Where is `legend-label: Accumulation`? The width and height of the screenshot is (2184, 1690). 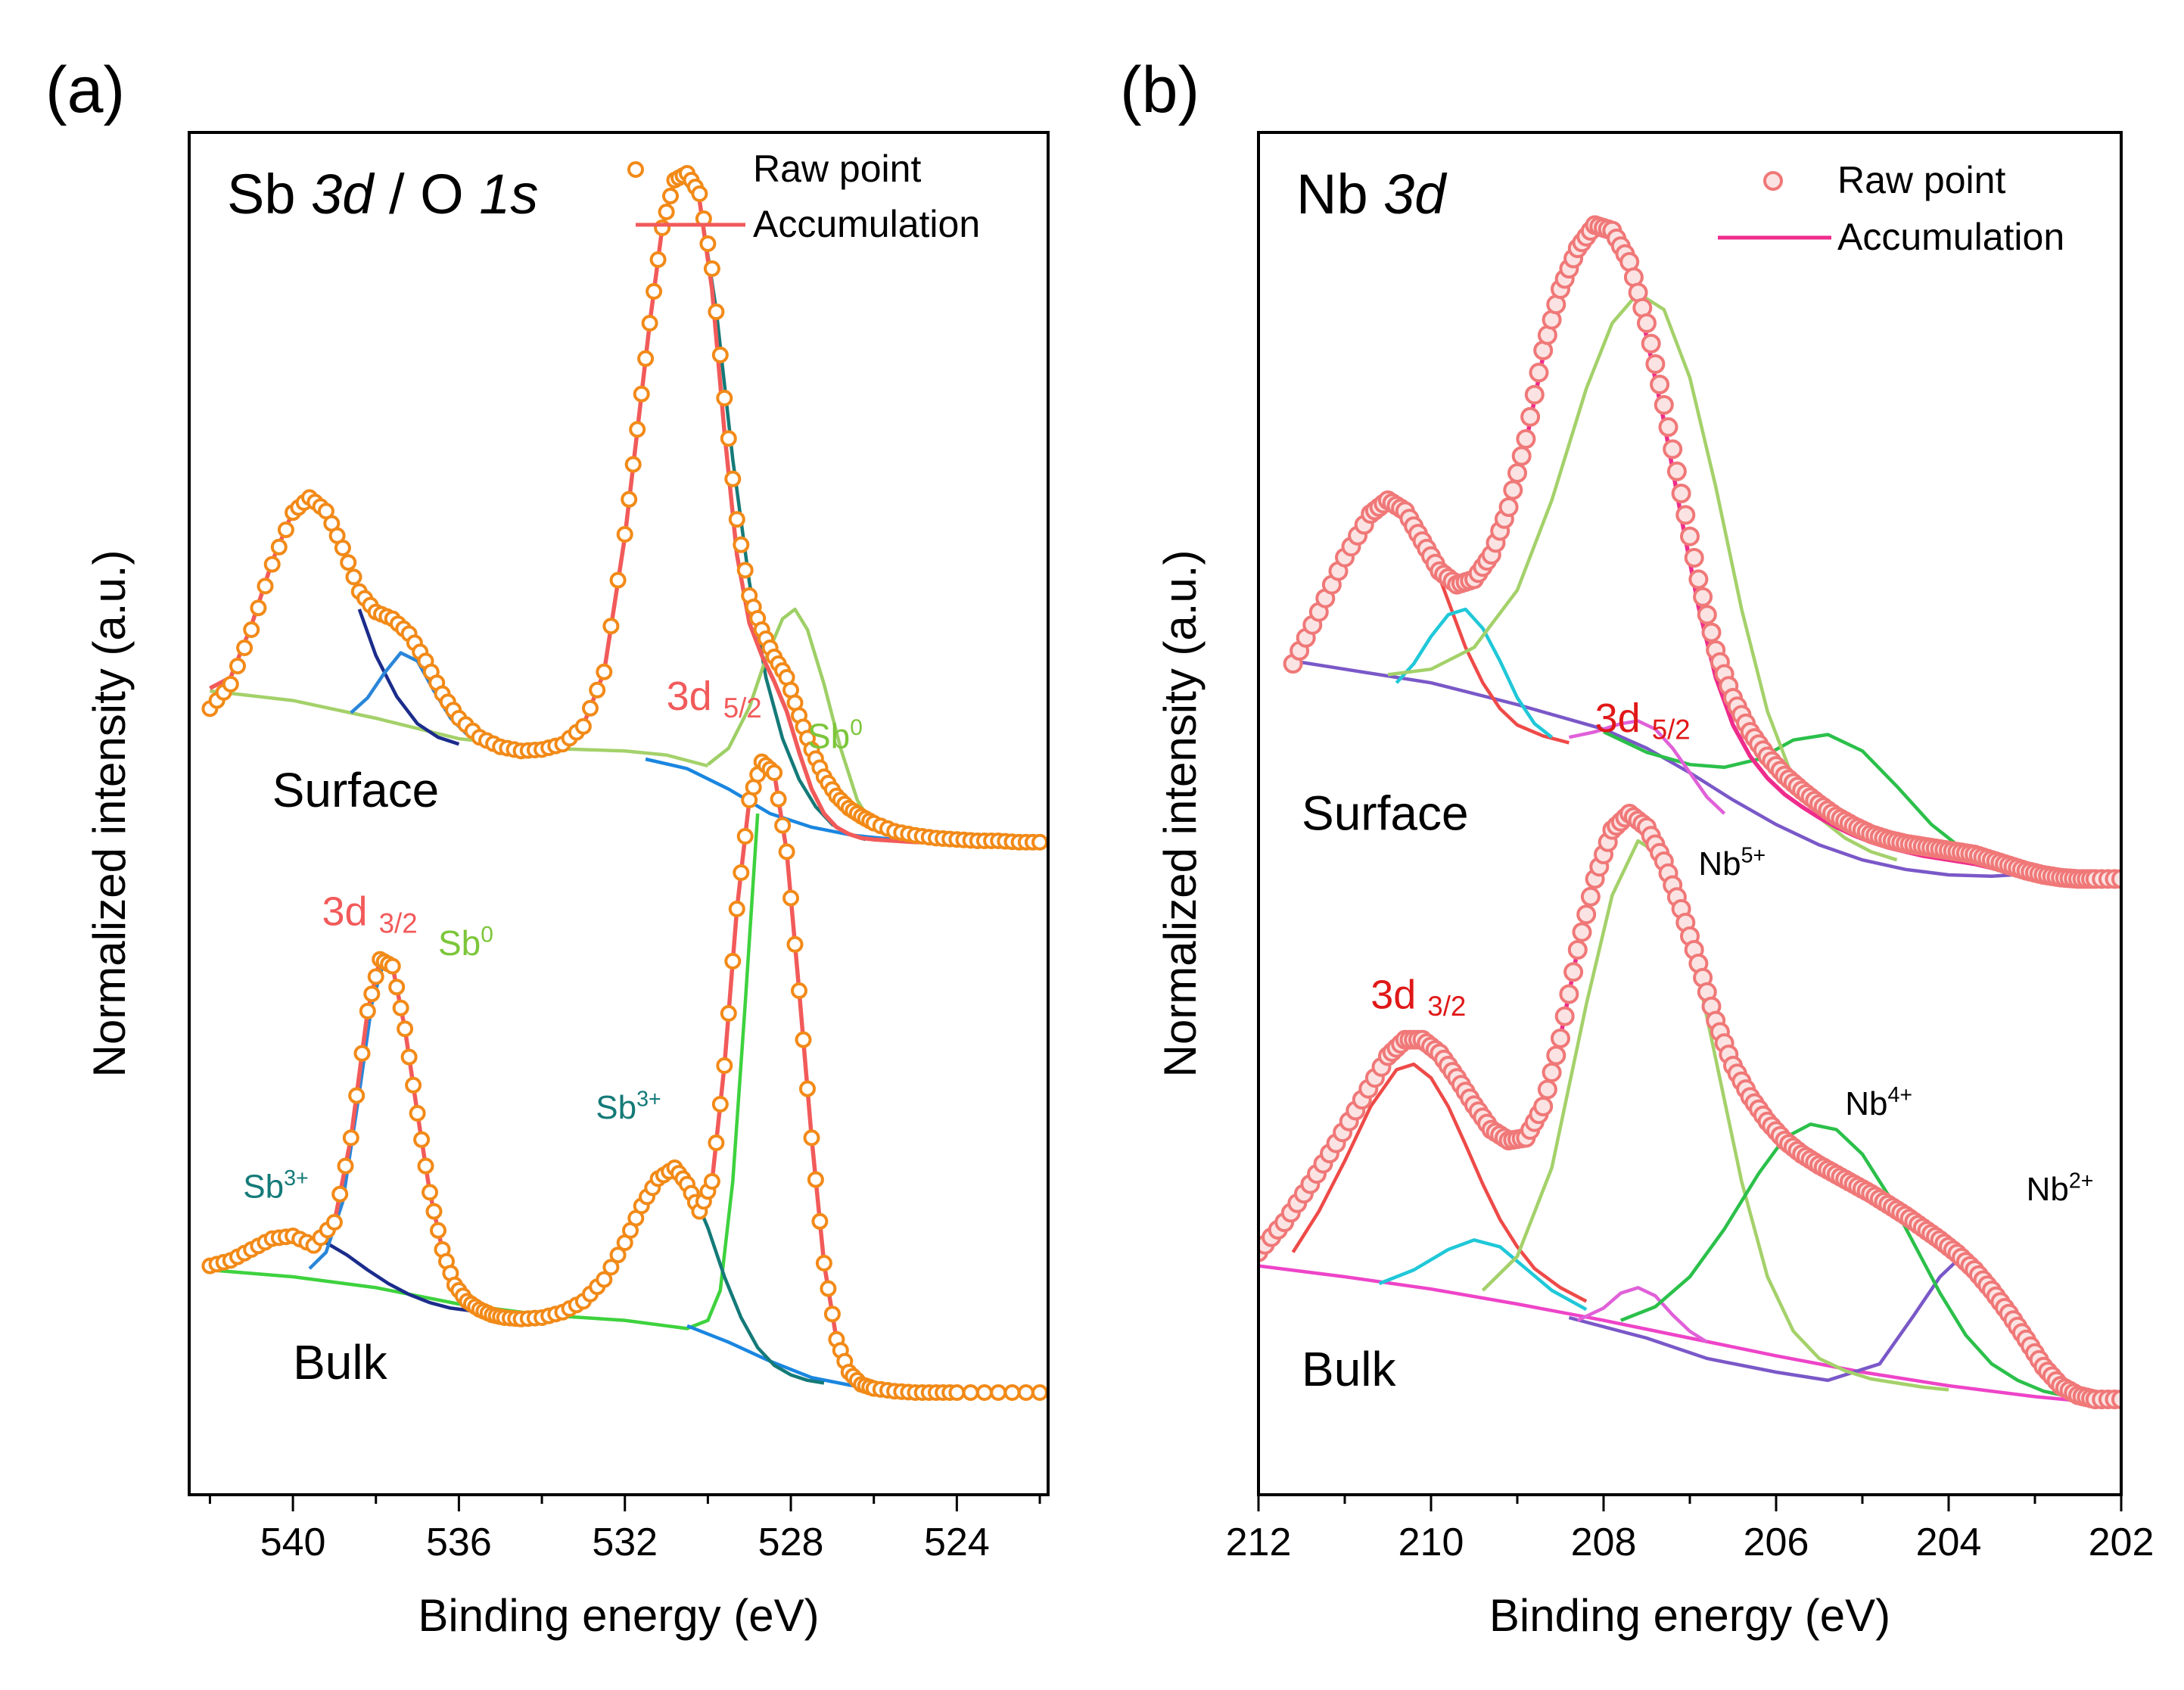 legend-label: Accumulation is located at coordinates (866, 224).